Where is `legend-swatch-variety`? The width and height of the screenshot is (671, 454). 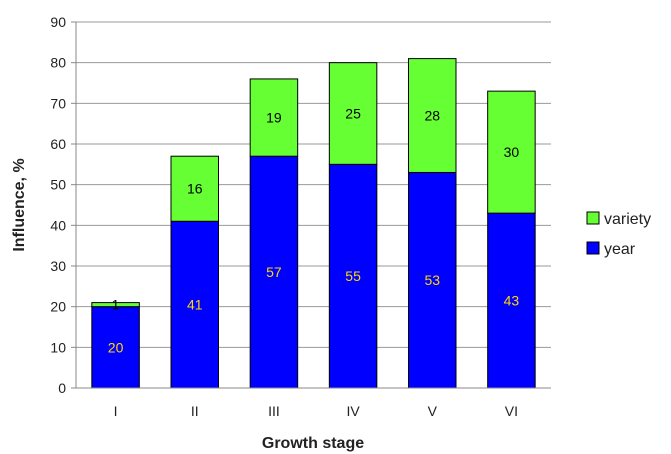
legend-swatch-variety is located at coordinates (593, 218).